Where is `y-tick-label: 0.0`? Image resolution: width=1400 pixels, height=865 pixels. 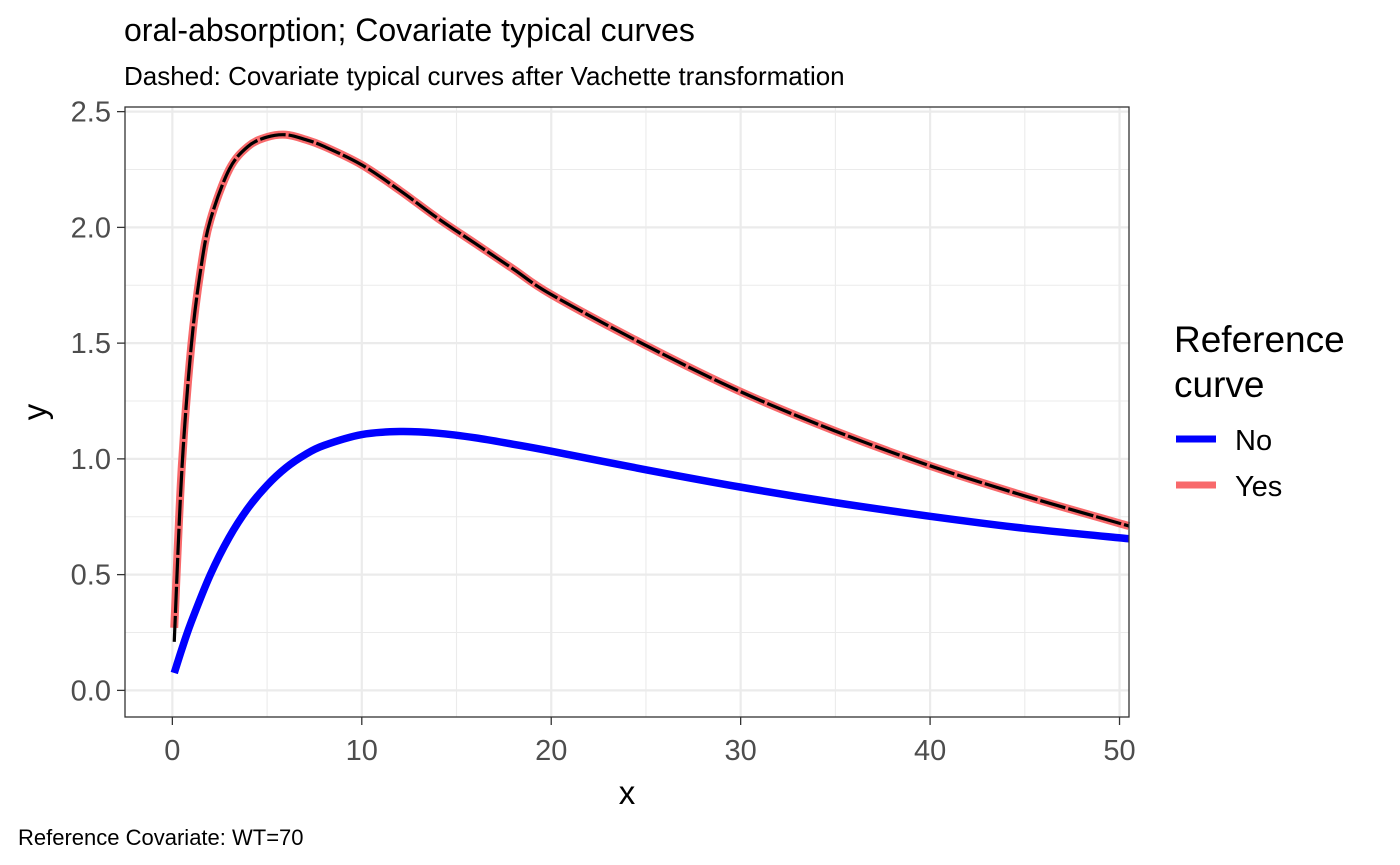
y-tick-label: 0.0 is located at coordinates (91, 691).